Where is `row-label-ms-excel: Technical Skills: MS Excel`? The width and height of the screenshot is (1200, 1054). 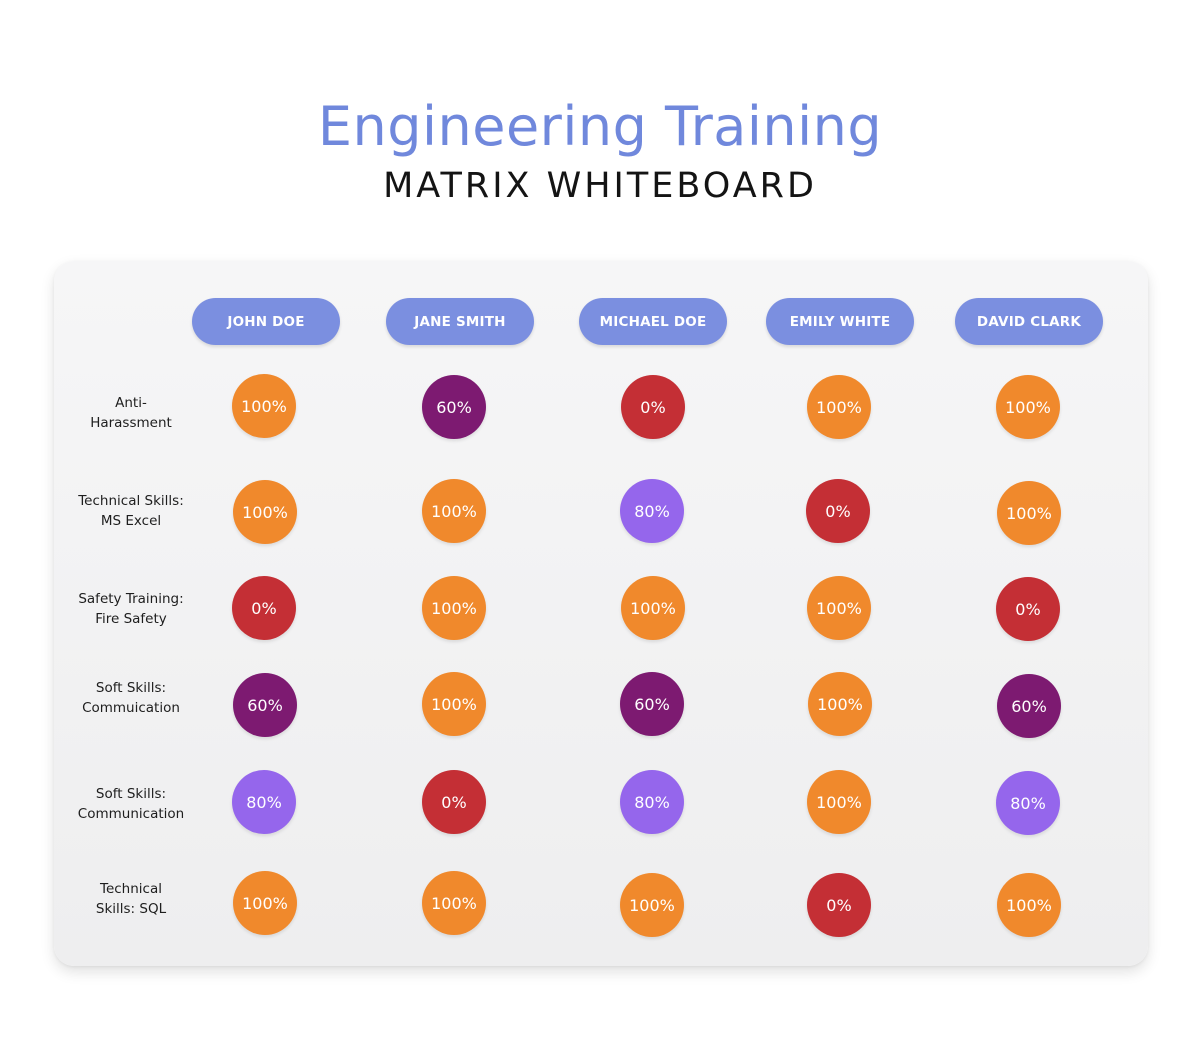
row-label-ms-excel: Technical Skills: MS Excel is located at coordinates (131, 511).